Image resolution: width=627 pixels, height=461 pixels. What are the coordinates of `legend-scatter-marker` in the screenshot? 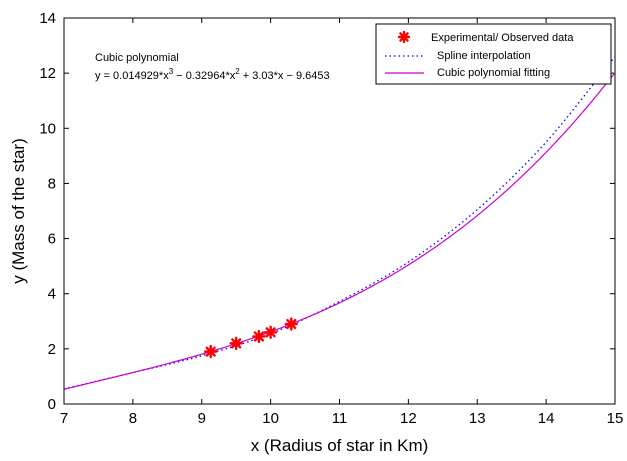 It's located at (404, 37).